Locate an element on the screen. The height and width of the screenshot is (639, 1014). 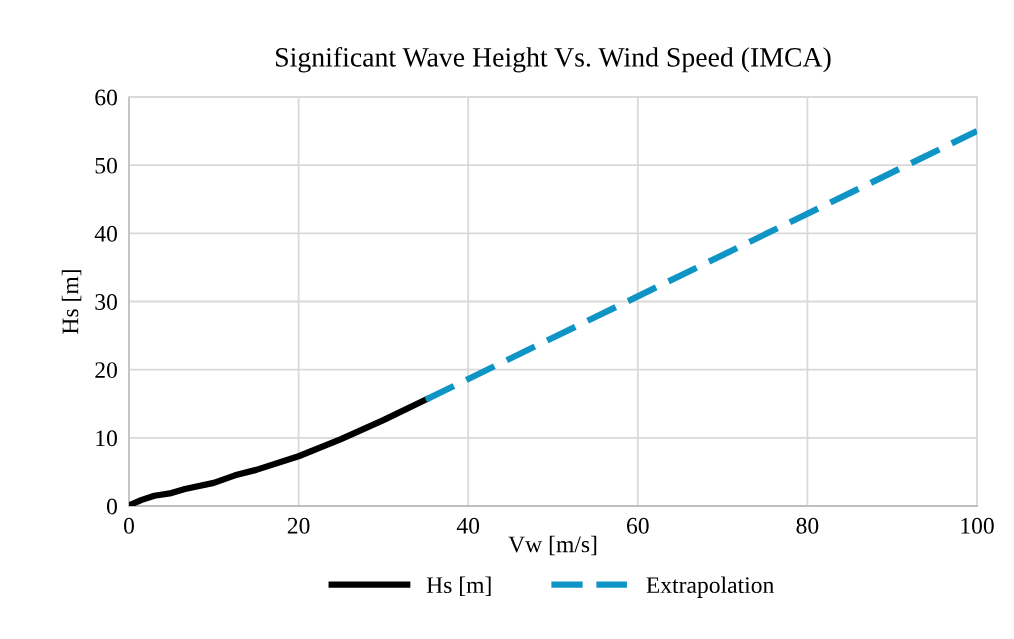
y-tick-label: 40 is located at coordinates (105, 233).